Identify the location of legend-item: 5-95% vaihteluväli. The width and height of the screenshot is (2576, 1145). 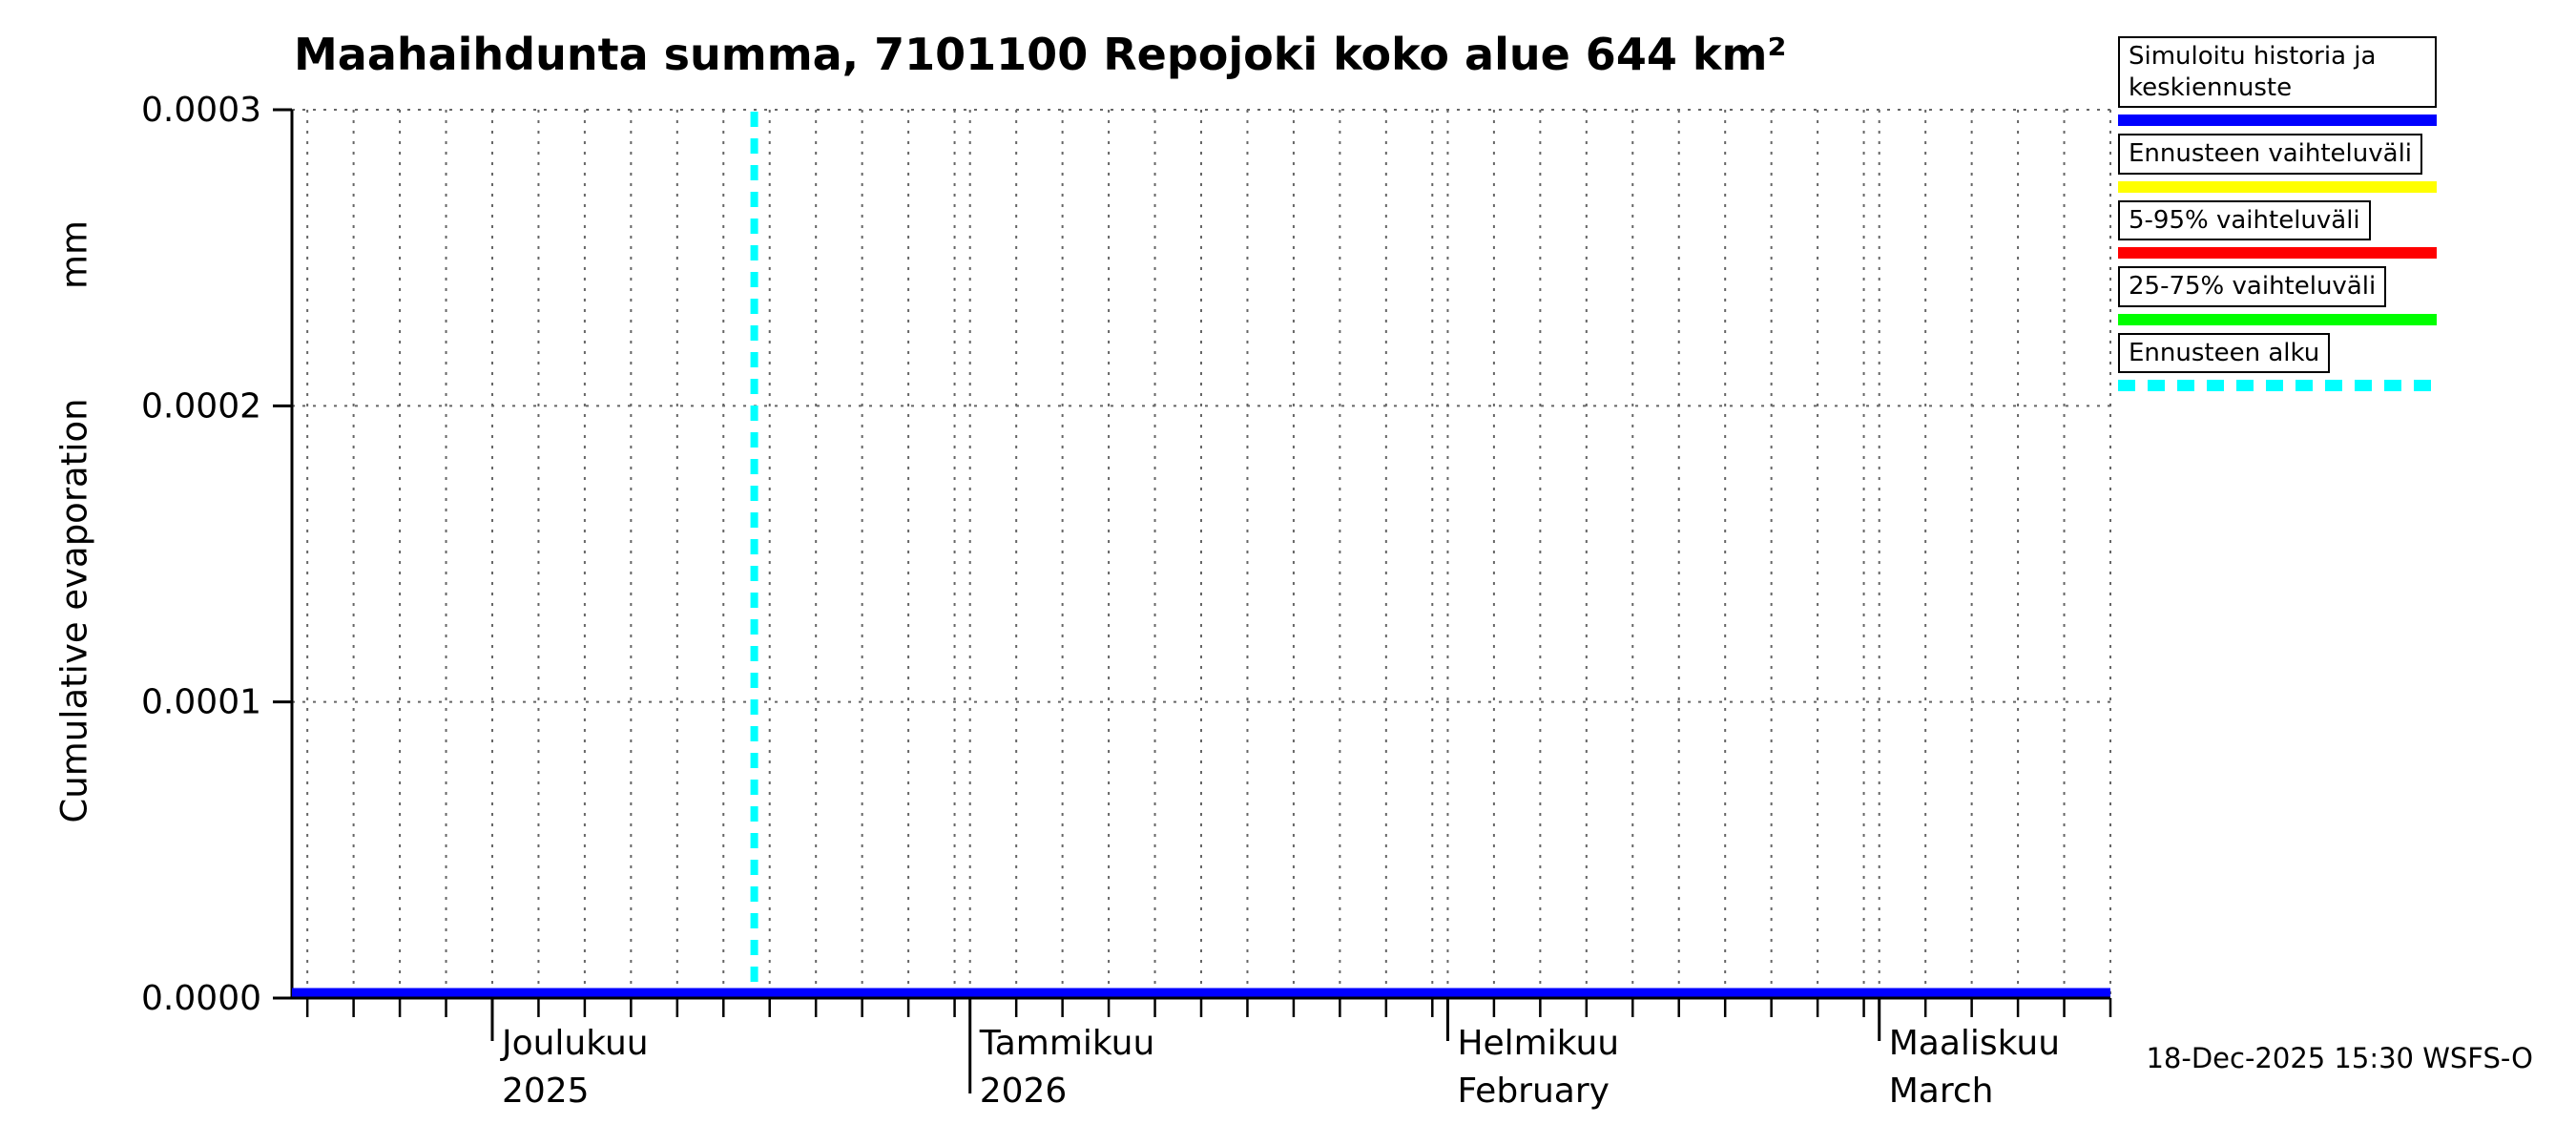
(2280, 229).